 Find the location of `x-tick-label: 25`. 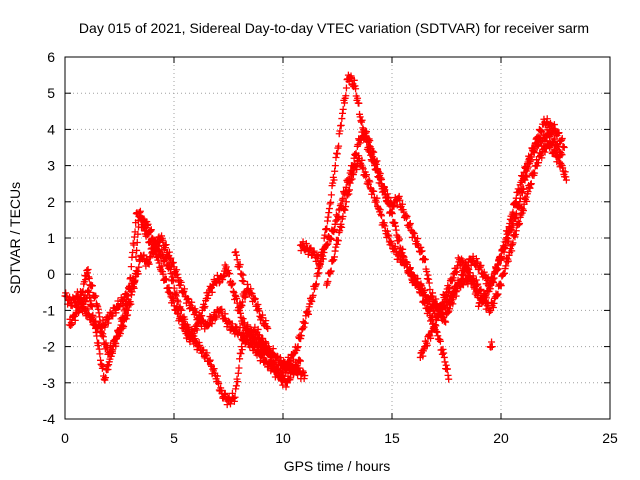

x-tick-label: 25 is located at coordinates (610, 438).